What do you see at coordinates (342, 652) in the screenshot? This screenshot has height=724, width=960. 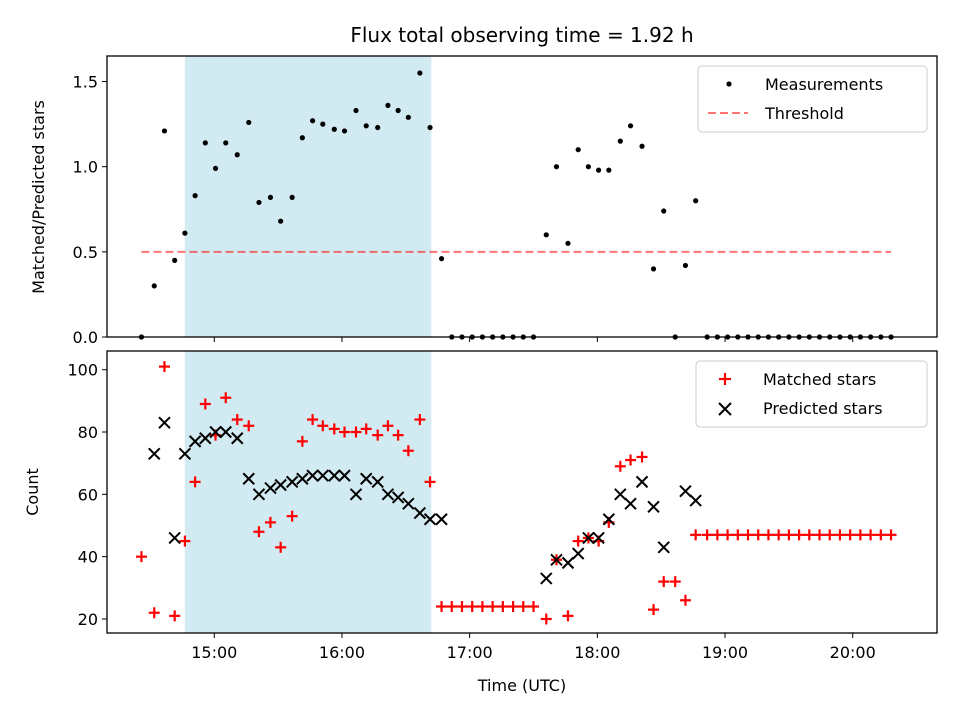 I see `x-tick-label: 16:00` at bounding box center [342, 652].